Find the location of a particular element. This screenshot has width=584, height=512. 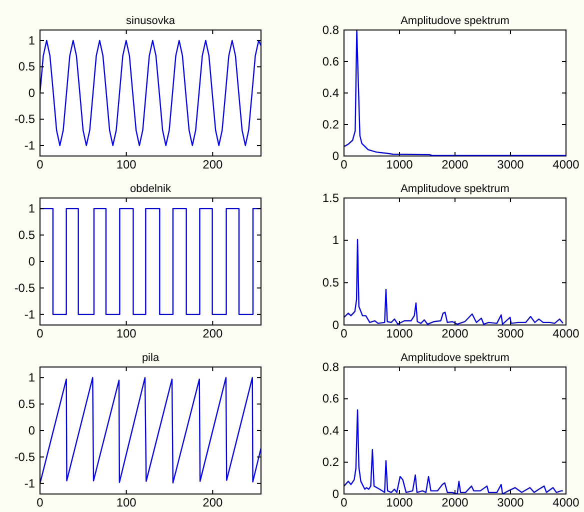

chart-title: pila is located at coordinates (151, 358).